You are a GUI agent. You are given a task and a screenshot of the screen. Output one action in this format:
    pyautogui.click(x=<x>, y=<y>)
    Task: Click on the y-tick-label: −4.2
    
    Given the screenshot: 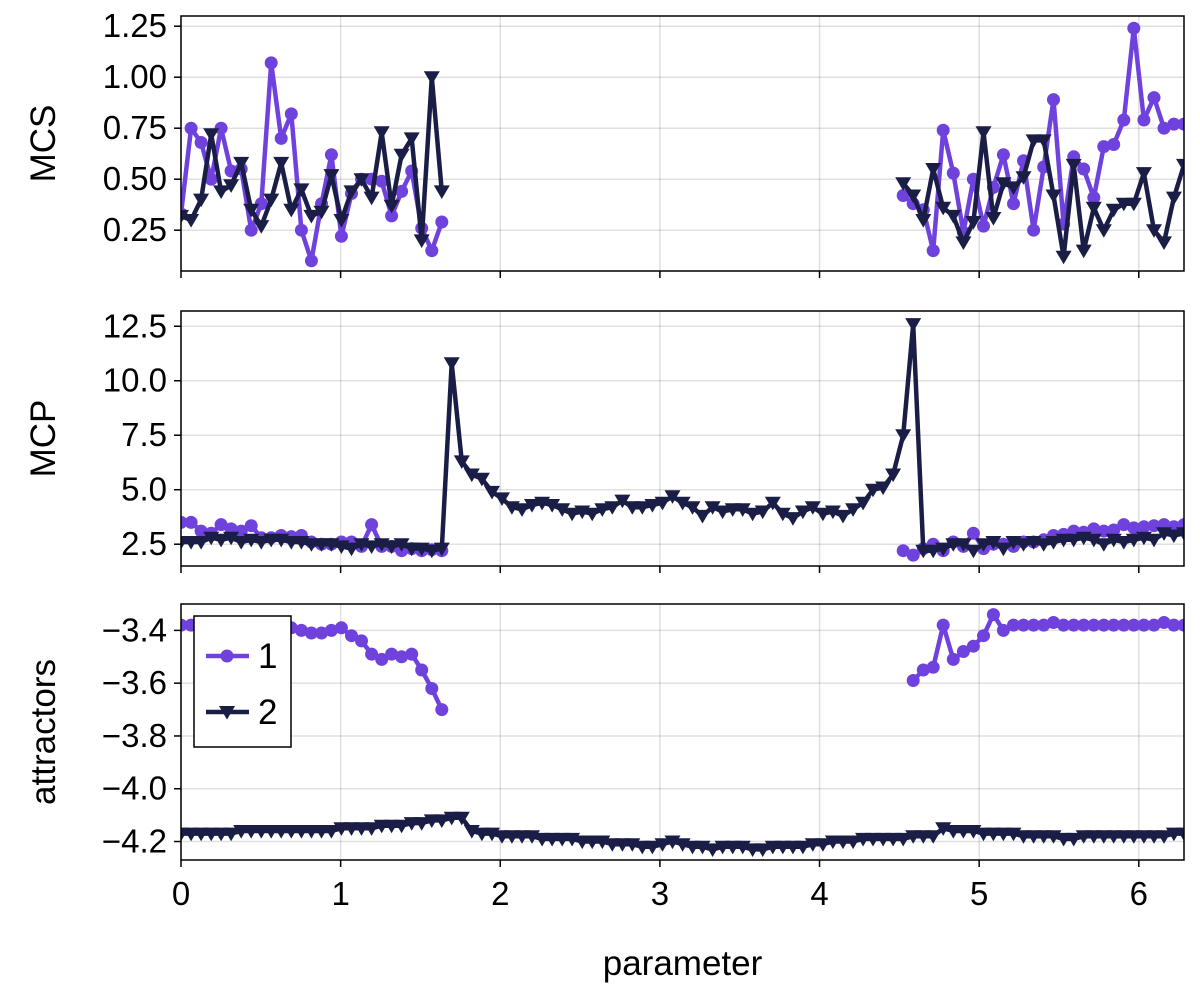 What is the action you would take?
    pyautogui.click(x=134, y=841)
    